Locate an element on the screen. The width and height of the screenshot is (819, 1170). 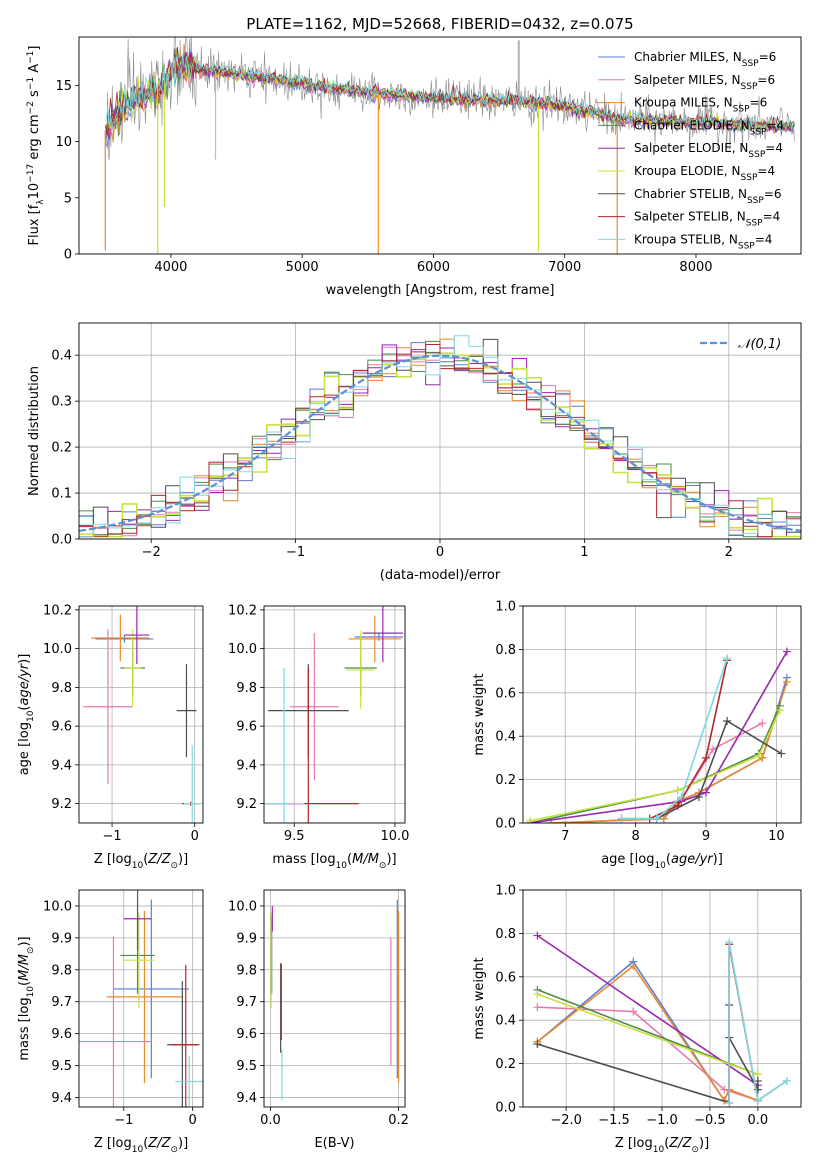
y-tick-label: 0.2 is located at coordinates (505, 1064).